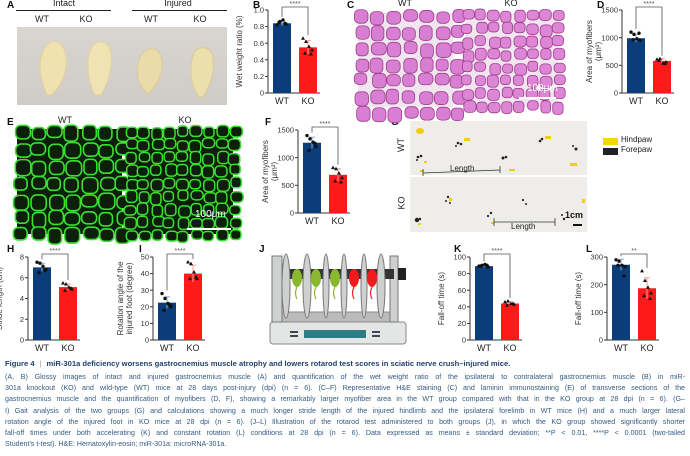 Image resolution: width=690 pixels, height=456 pixels. What do you see at coordinates (22, 298) in the screenshot?
I see `y-tick-label: 4` at bounding box center [22, 298].